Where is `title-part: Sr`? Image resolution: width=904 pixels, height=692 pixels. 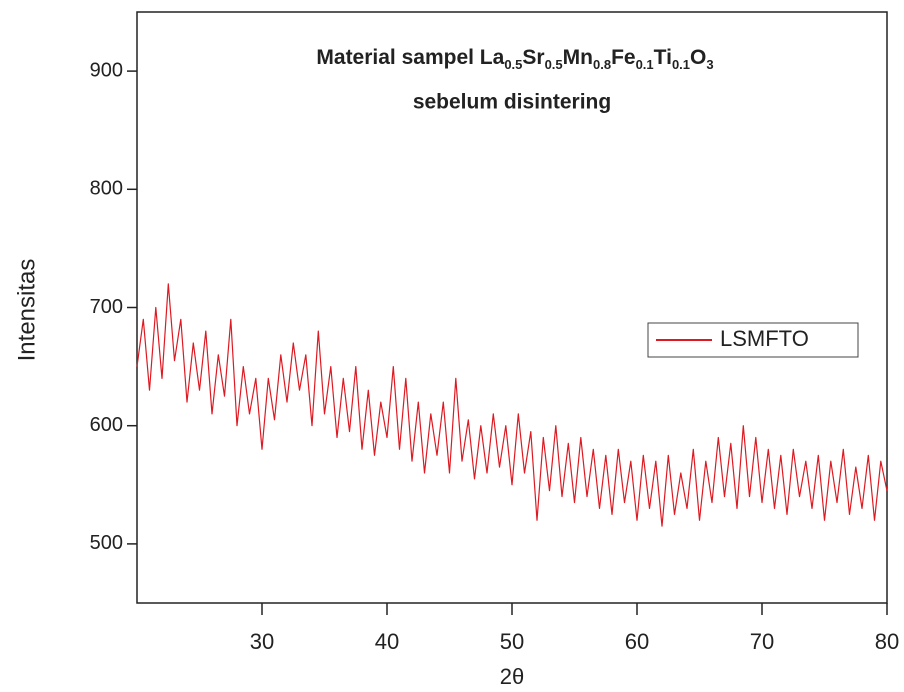
title-part: Sr is located at coordinates (533, 57).